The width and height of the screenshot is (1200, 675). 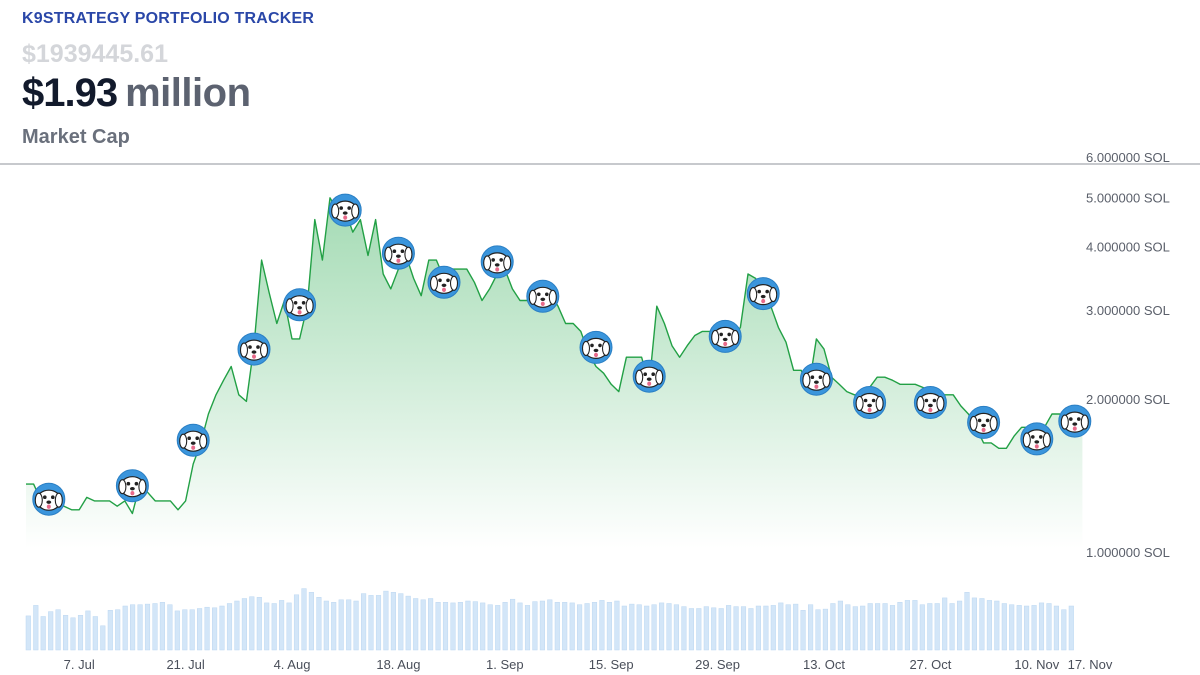 I want to click on market-cap-unit: million, so click(x=188, y=93).